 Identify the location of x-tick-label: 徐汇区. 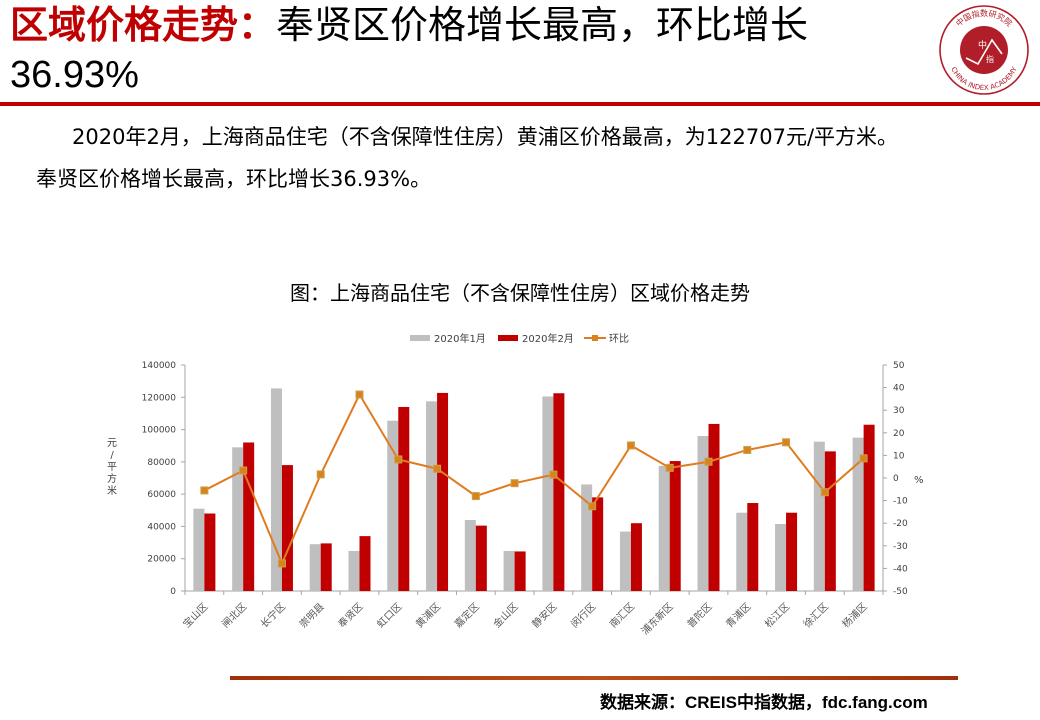
(816, 615).